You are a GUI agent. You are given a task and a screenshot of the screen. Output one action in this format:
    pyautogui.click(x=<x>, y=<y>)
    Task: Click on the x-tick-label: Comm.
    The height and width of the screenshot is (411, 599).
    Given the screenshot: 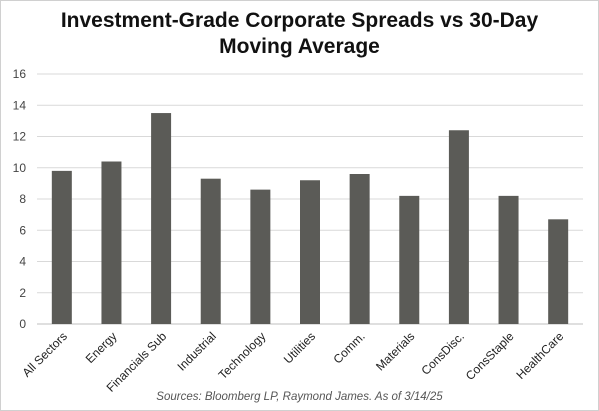 What is the action you would take?
    pyautogui.click(x=349, y=347)
    